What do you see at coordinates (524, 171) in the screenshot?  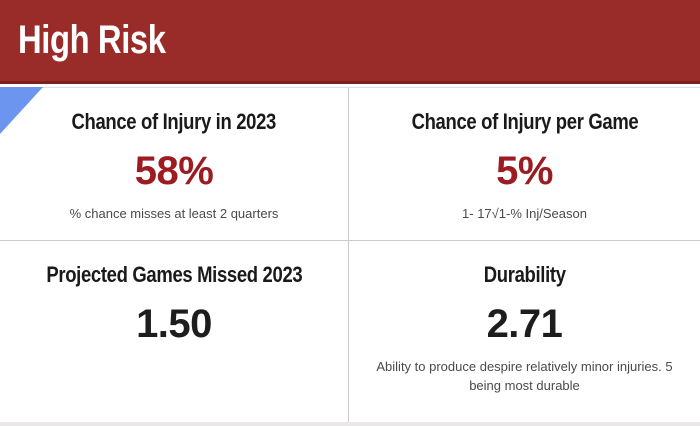 I see `stat-value: 5%` at bounding box center [524, 171].